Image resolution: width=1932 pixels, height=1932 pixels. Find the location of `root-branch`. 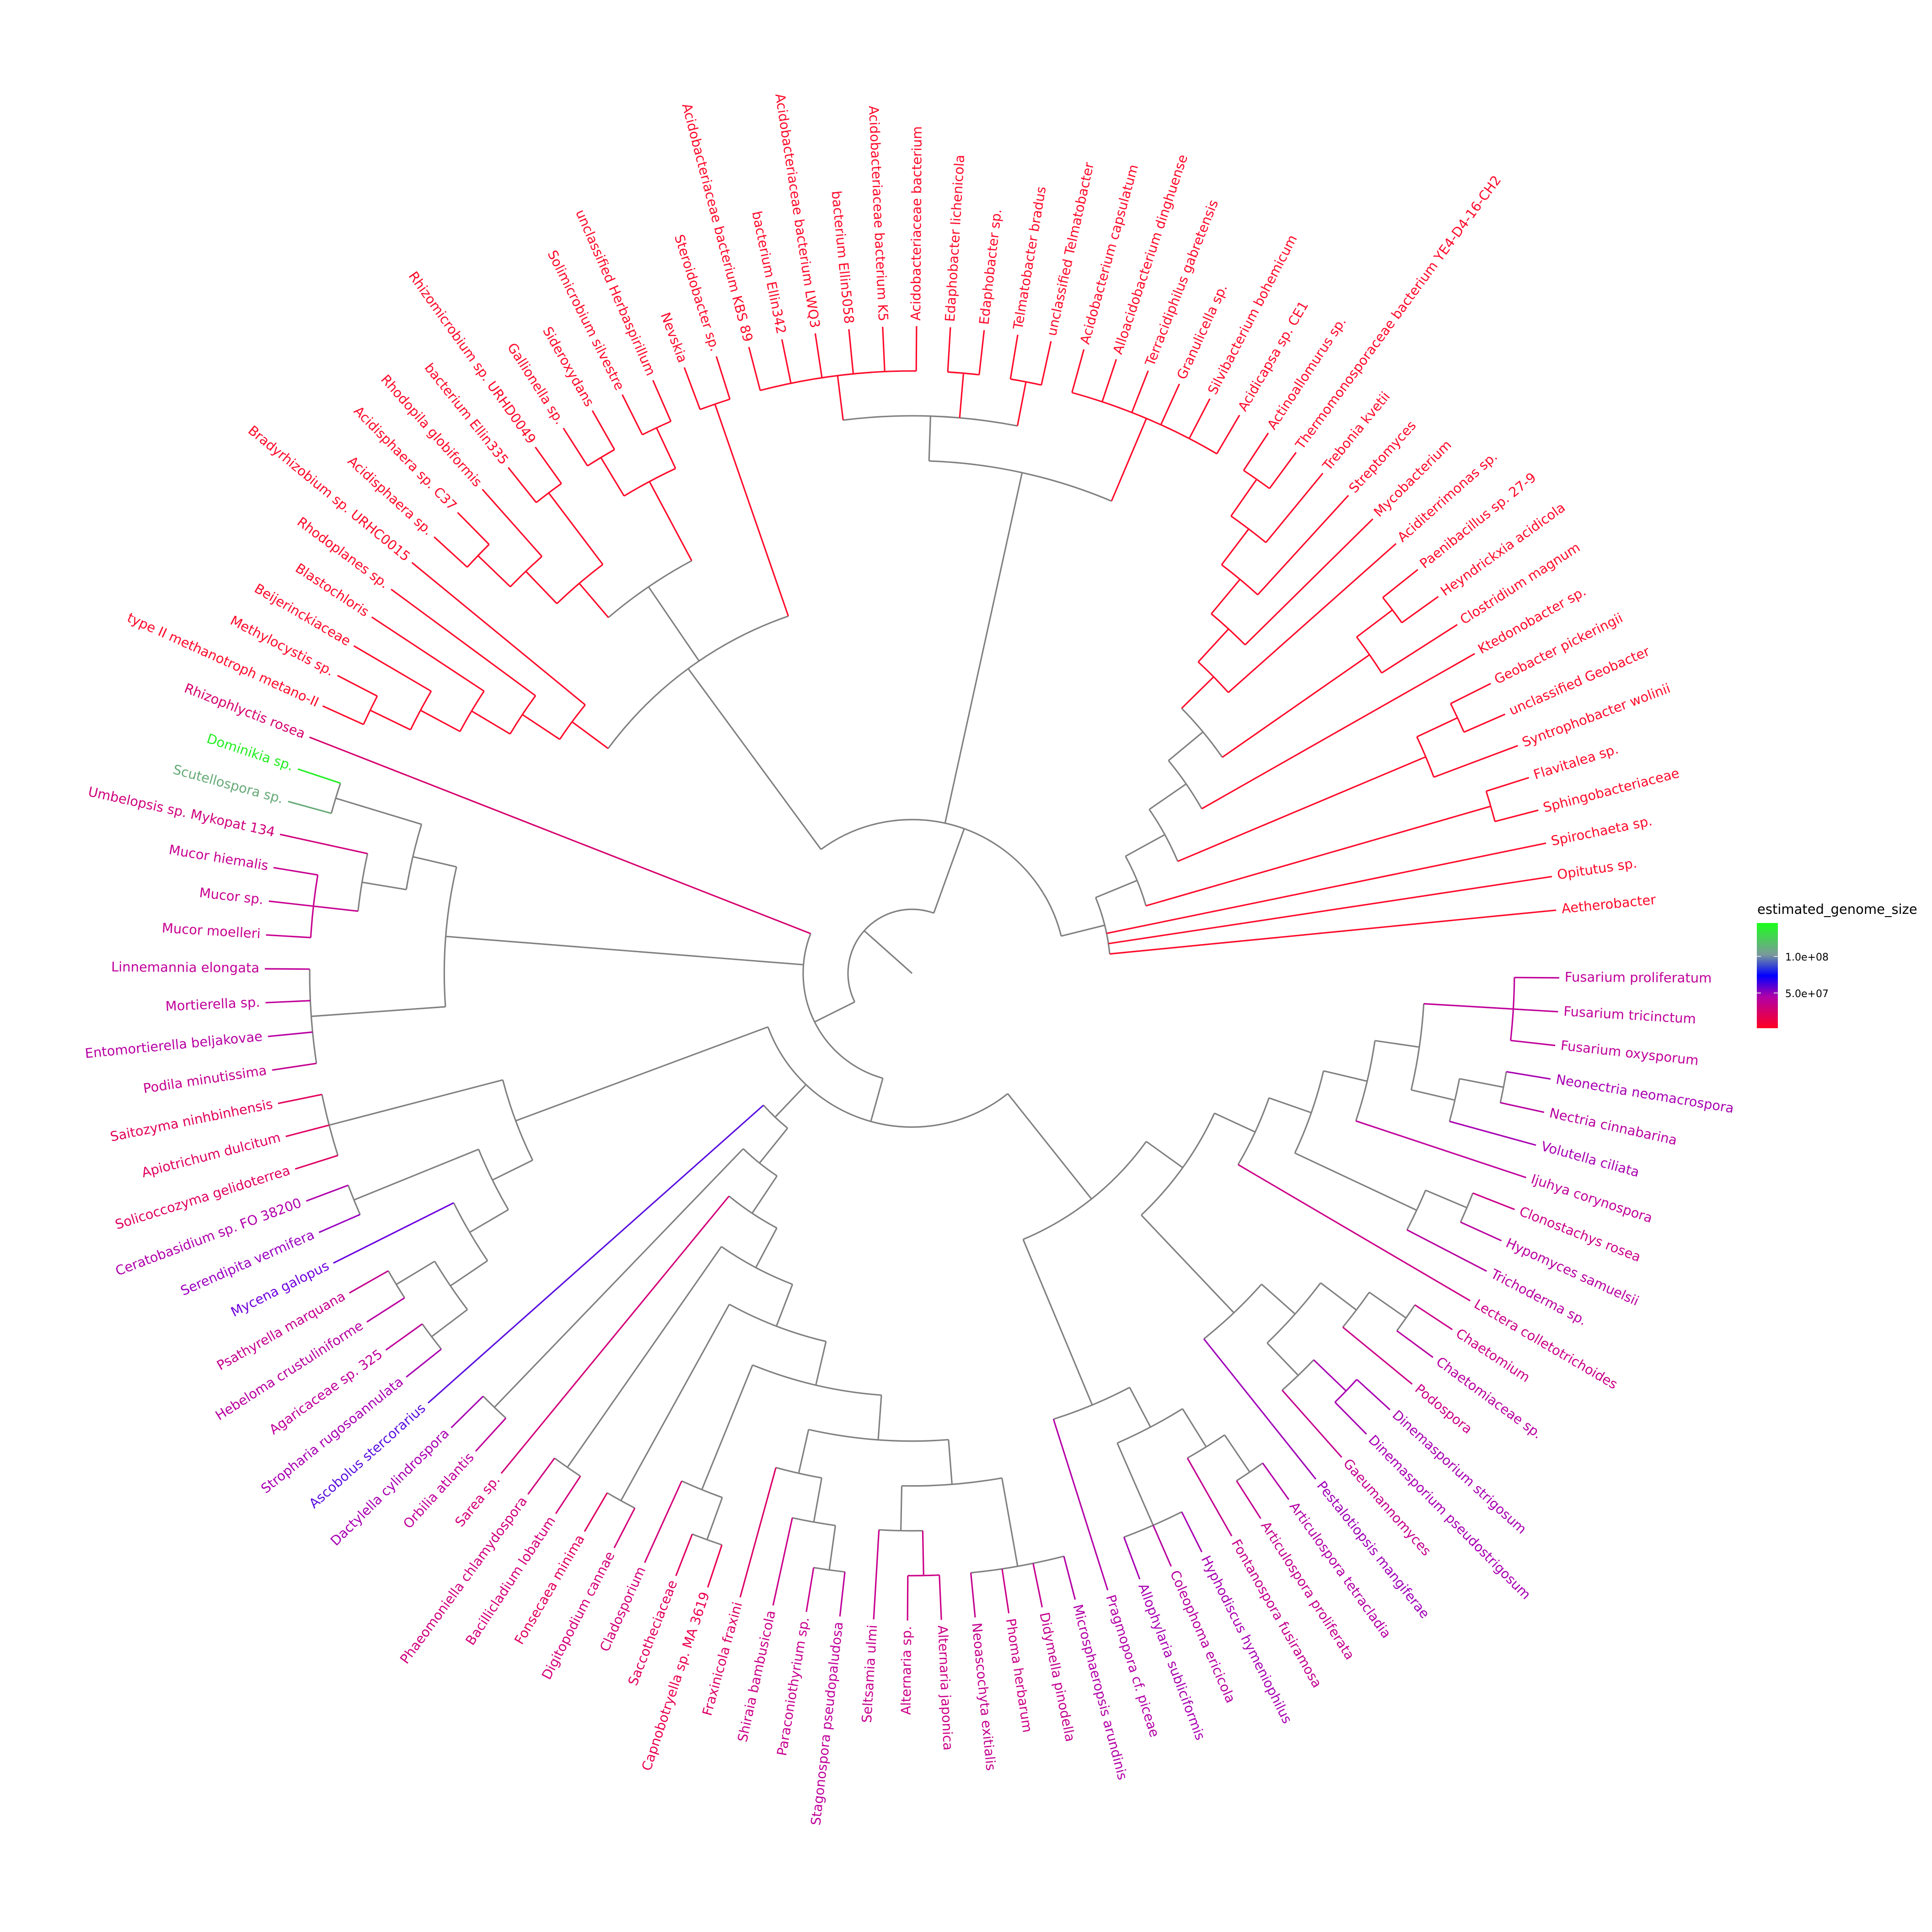

root-branch is located at coordinates (889, 952).